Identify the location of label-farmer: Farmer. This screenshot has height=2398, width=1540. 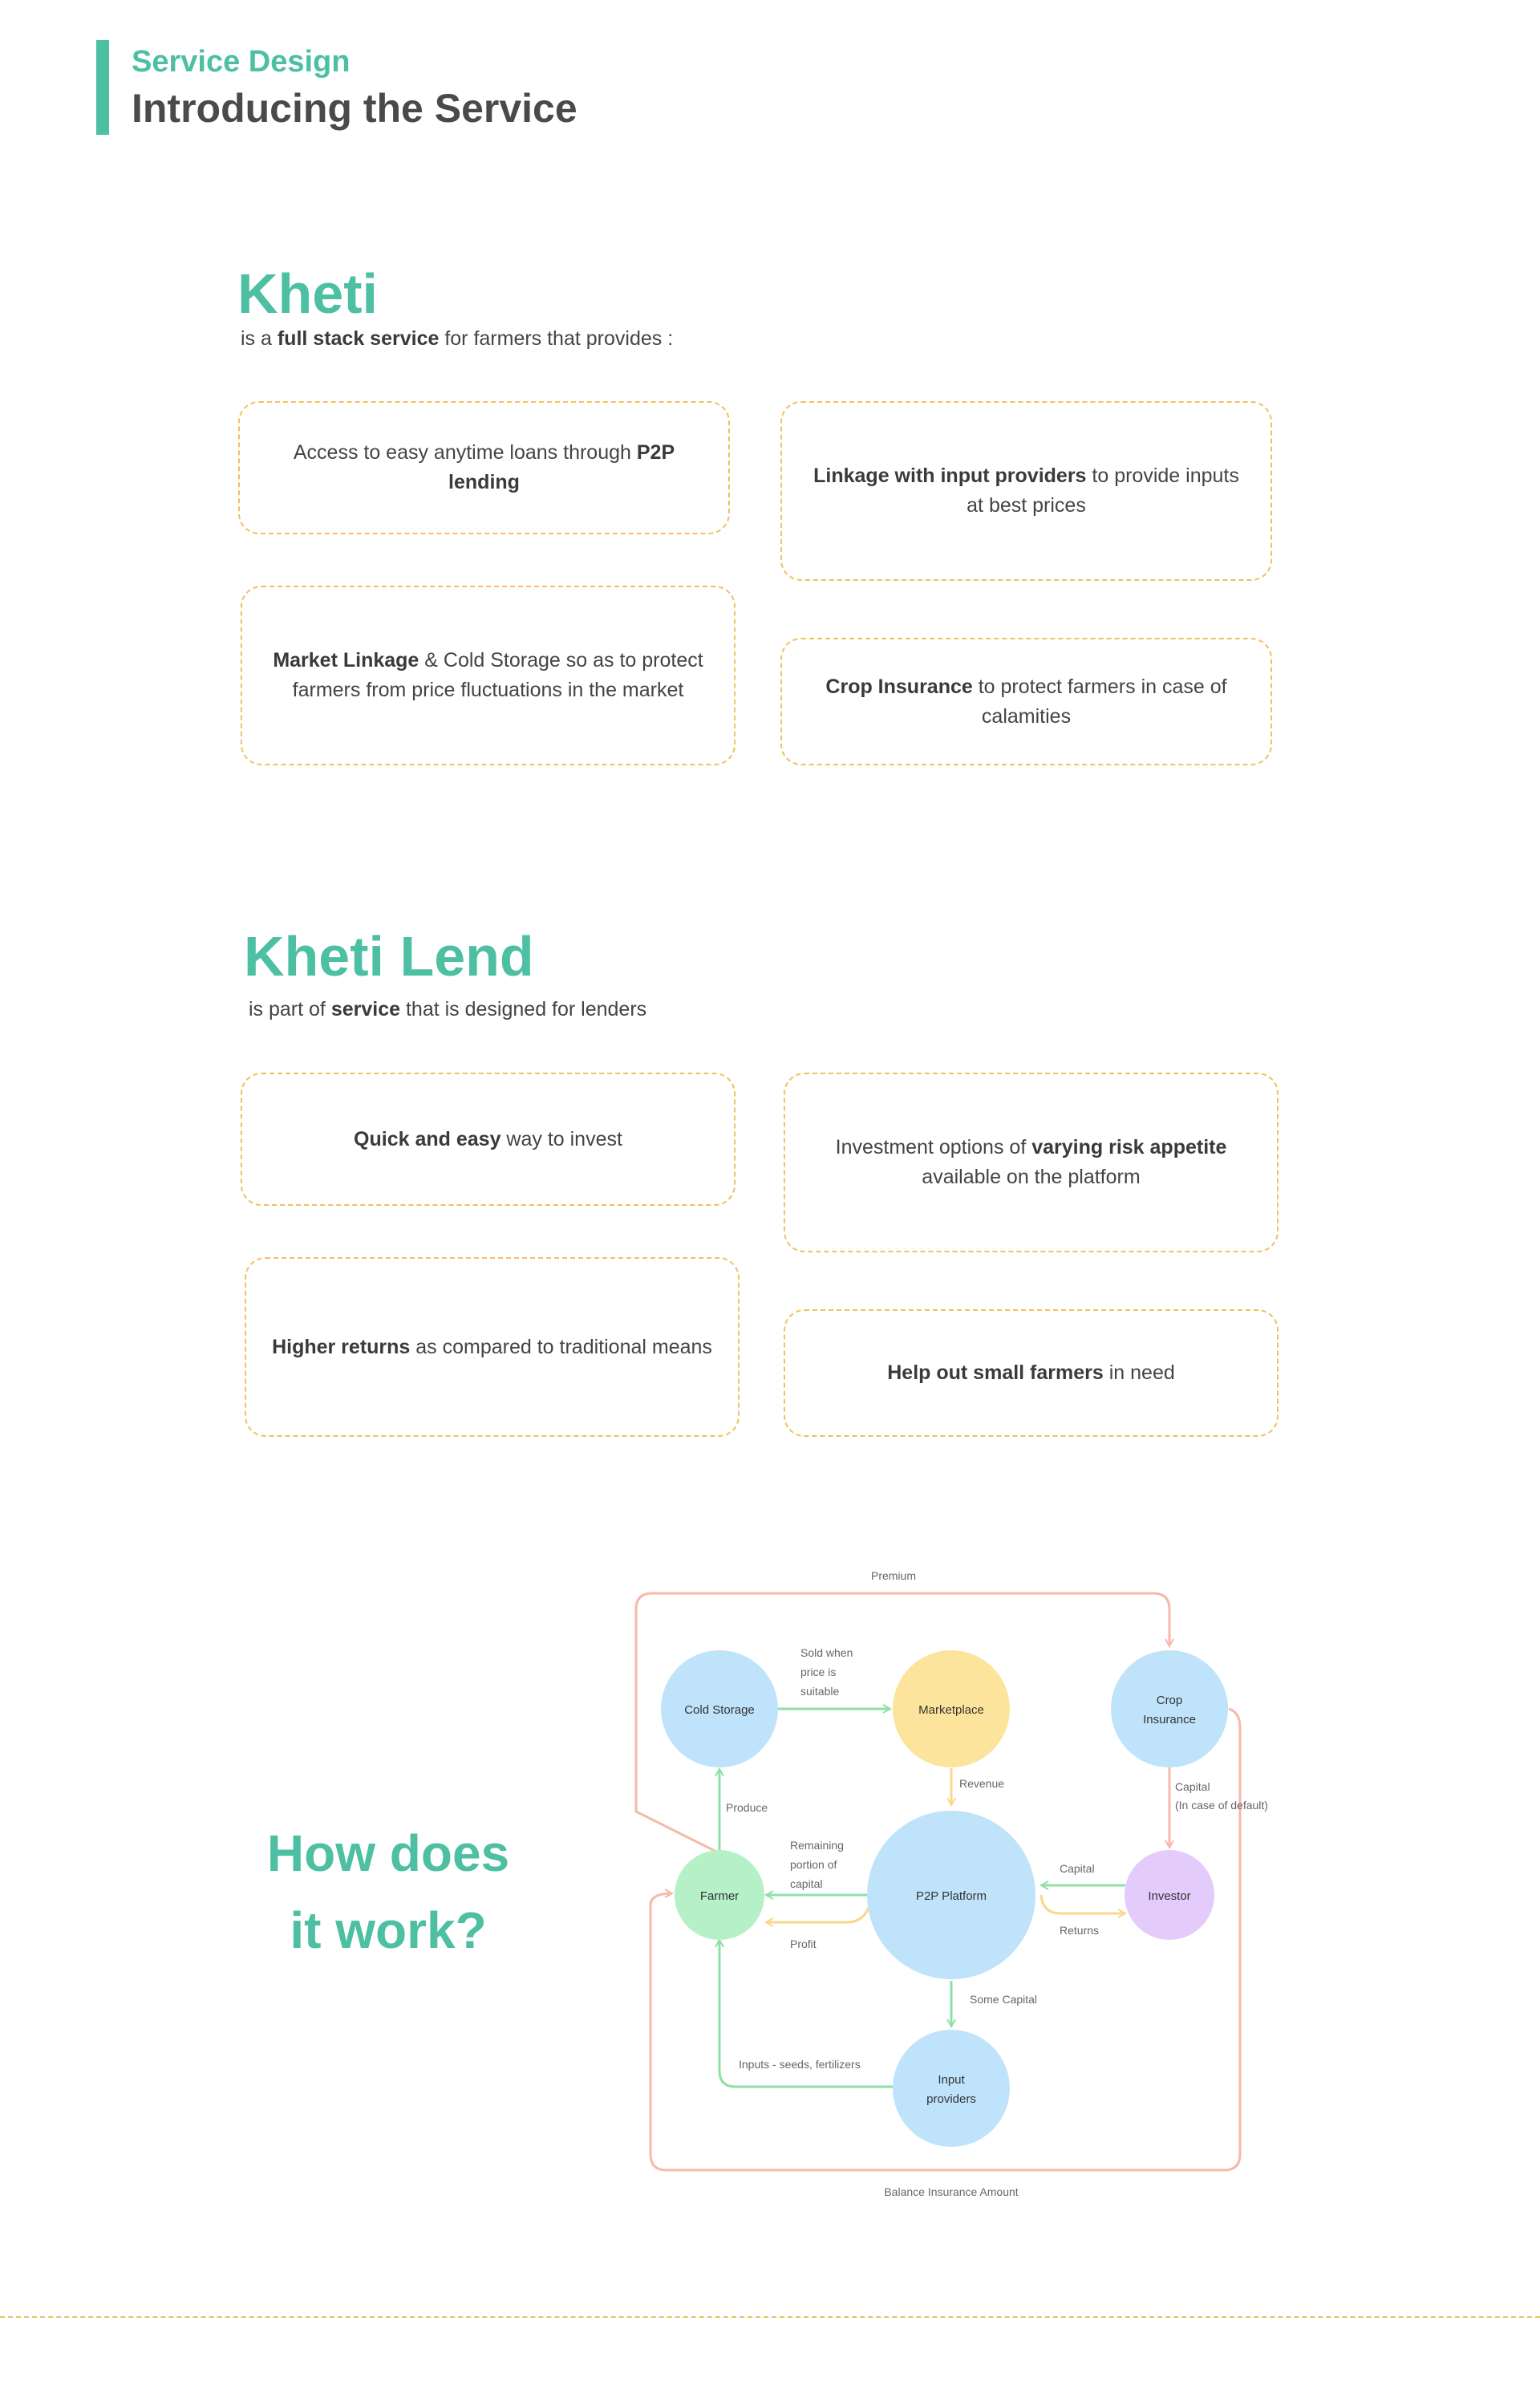
(719, 1896).